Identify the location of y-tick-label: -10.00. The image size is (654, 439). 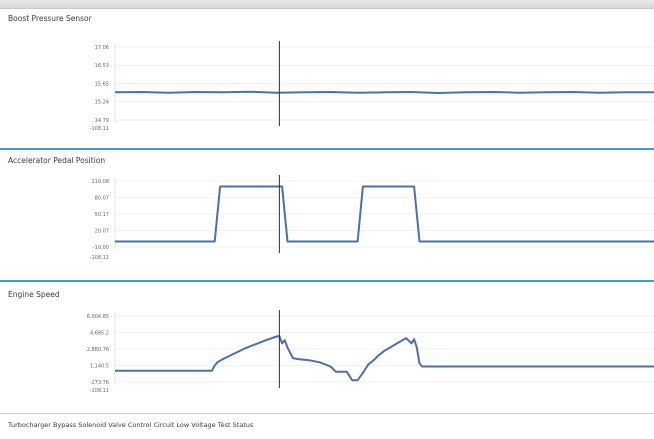
(101, 248).